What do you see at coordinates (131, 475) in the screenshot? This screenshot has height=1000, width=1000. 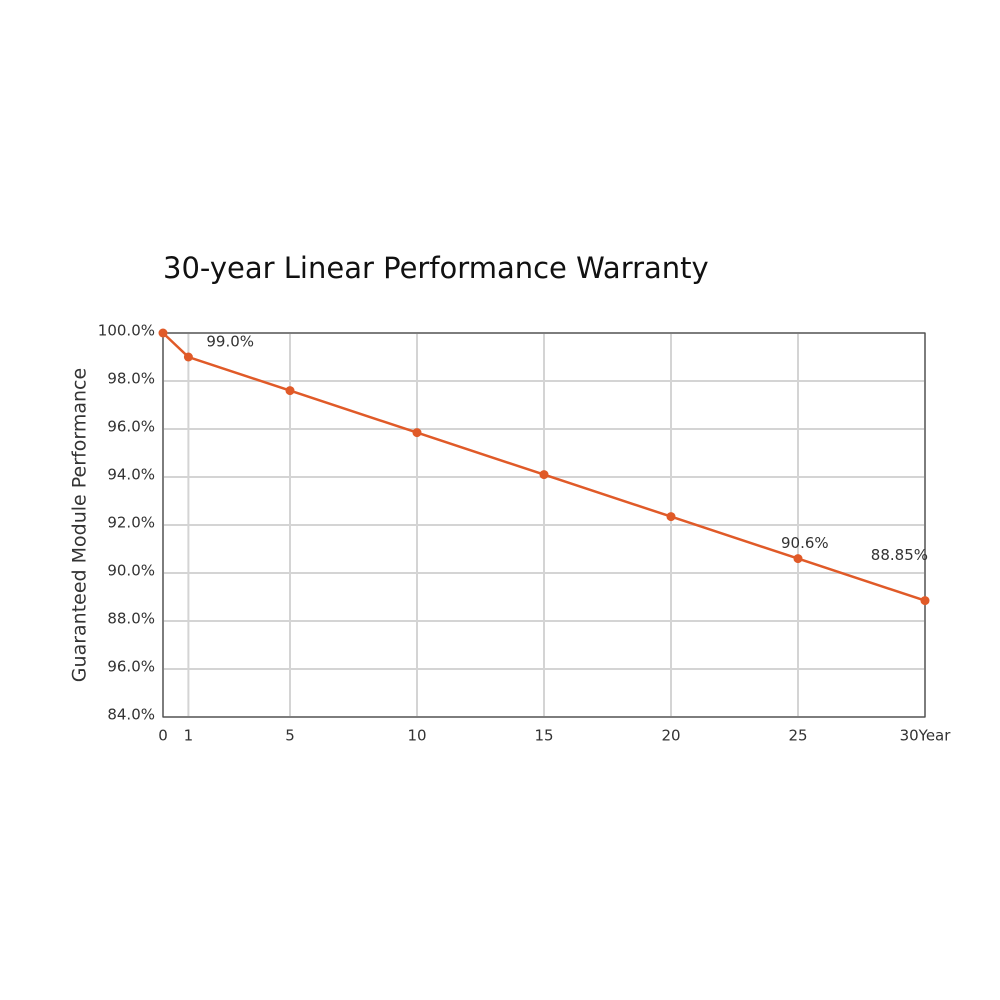 I see `y-tick-label: 94.0%` at bounding box center [131, 475].